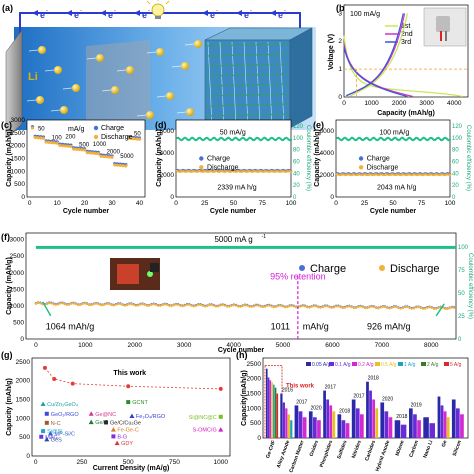  I want to click on reference-label: GeS, so click(56, 440).